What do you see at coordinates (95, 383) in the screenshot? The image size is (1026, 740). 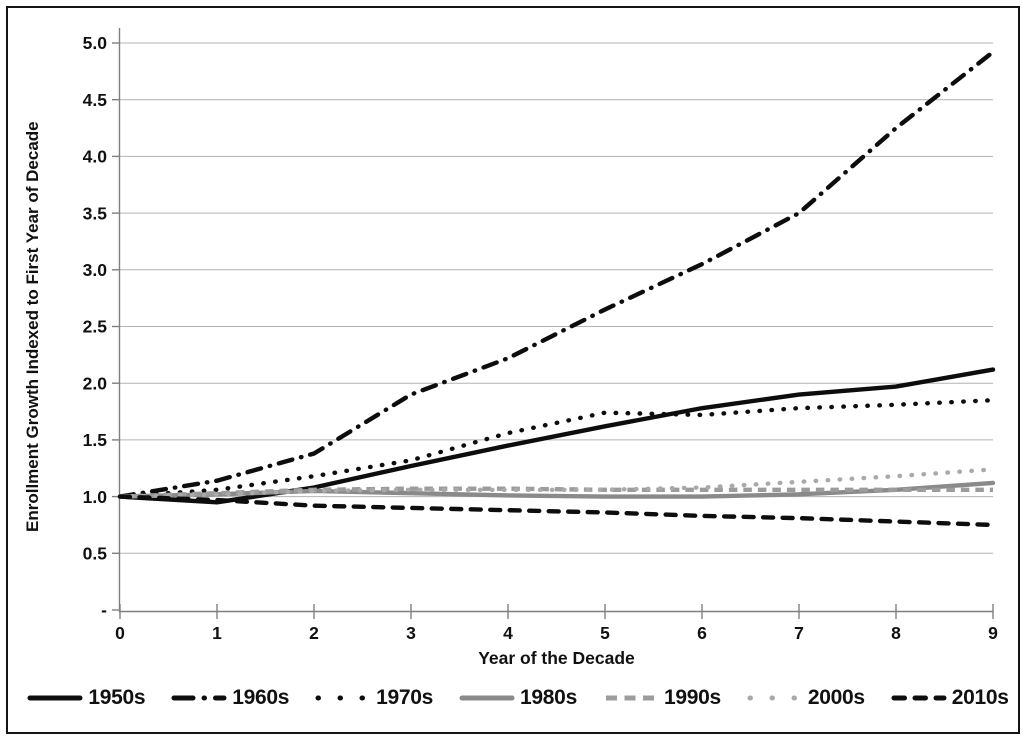 I see `svg-text: 2.0` at bounding box center [95, 383].